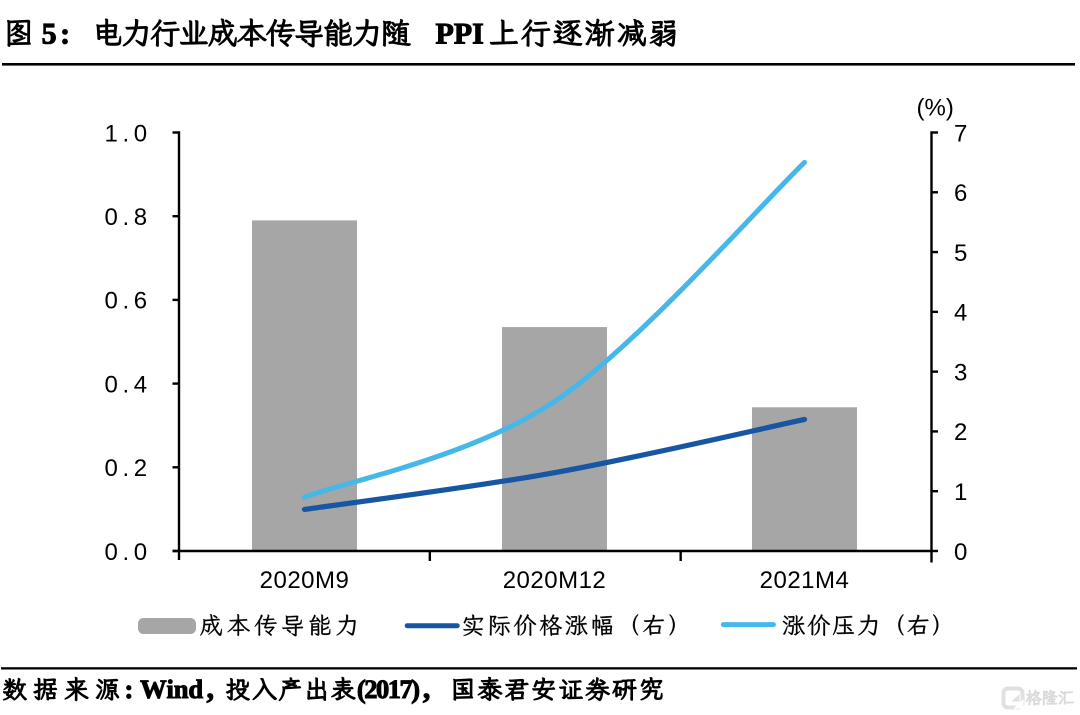 This screenshot has height=715, width=1080. I want to click on svg-text: 2, so click(960, 432).